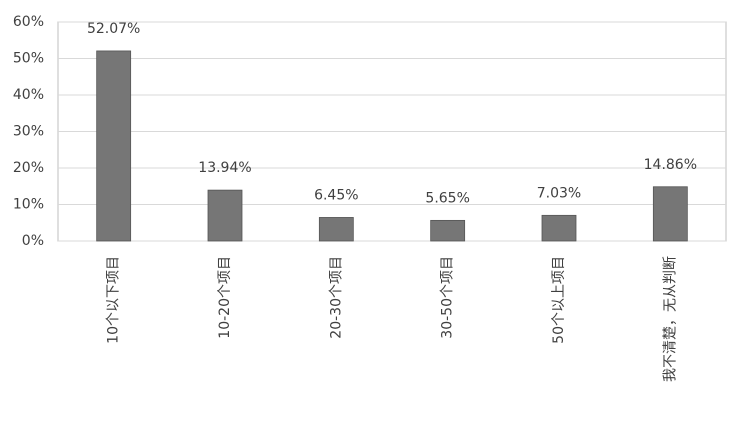 The image size is (750, 434). Describe the element at coordinates (559, 300) in the screenshot. I see `x-tick-label: 50个以上项目` at that location.